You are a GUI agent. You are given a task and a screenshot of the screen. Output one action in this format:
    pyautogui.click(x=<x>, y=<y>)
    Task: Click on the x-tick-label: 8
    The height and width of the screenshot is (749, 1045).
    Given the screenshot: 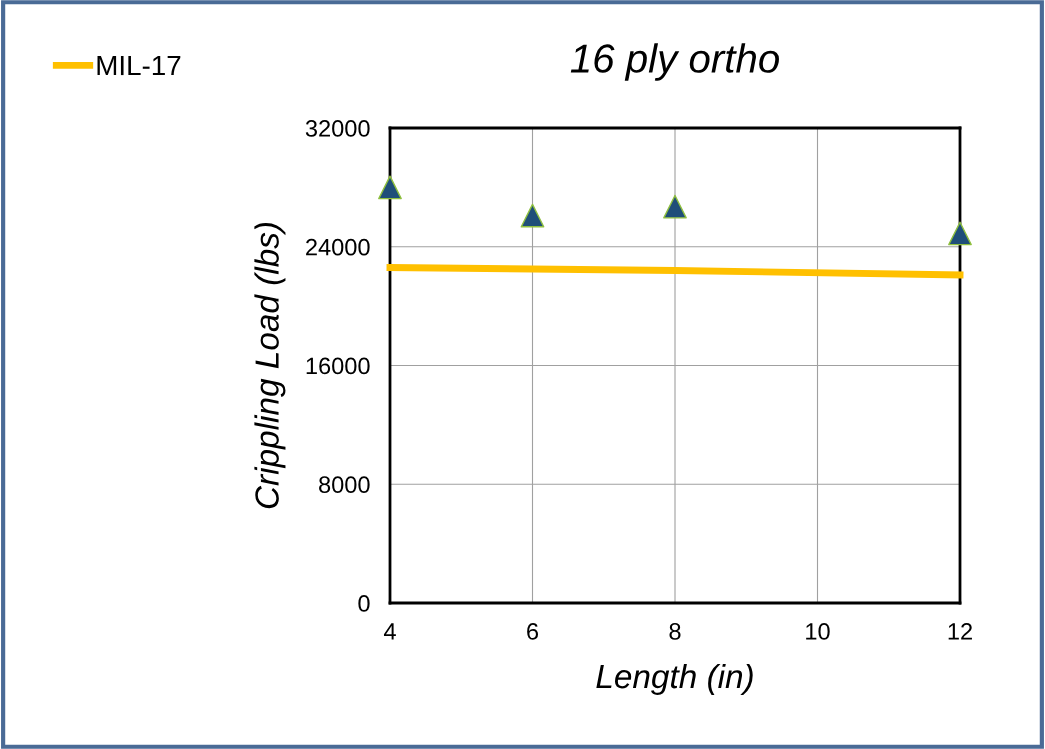 What is the action you would take?
    pyautogui.click(x=675, y=631)
    